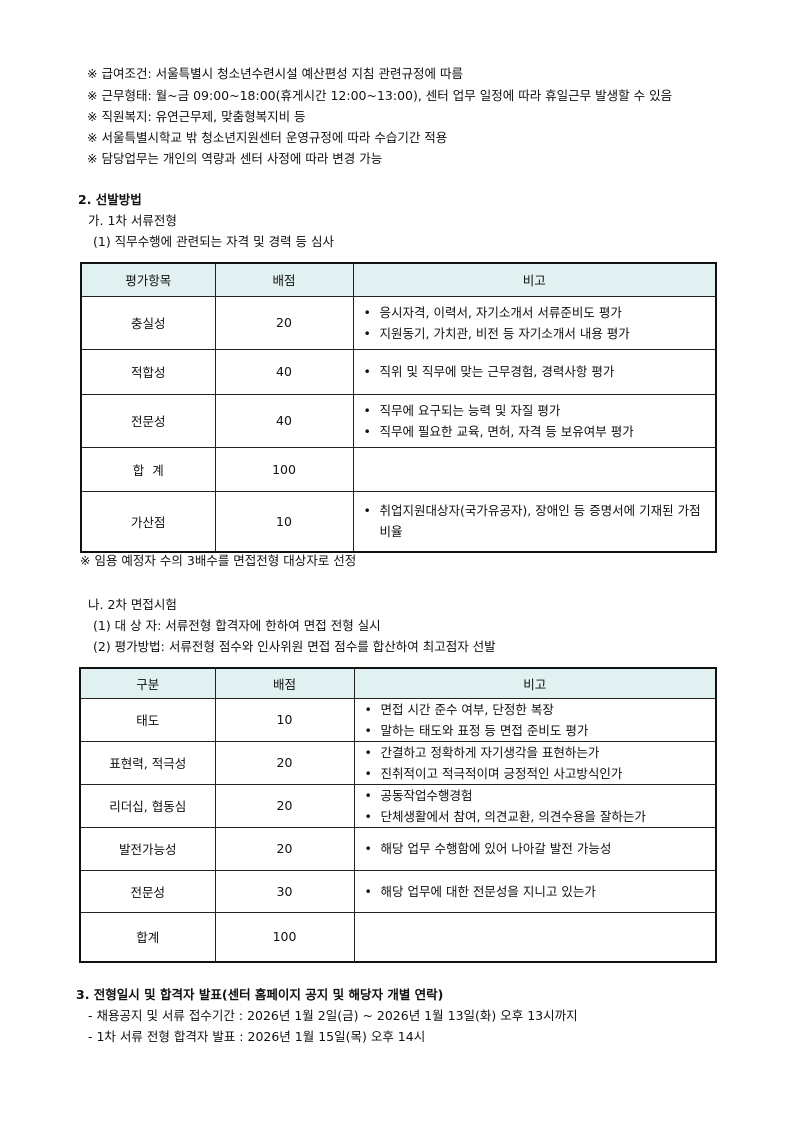  I want to click on cell-remarks: 공동작업수행경험단체생활에서 참여, 의견교환, 의견수용을 잘하는가, so click(535, 805).